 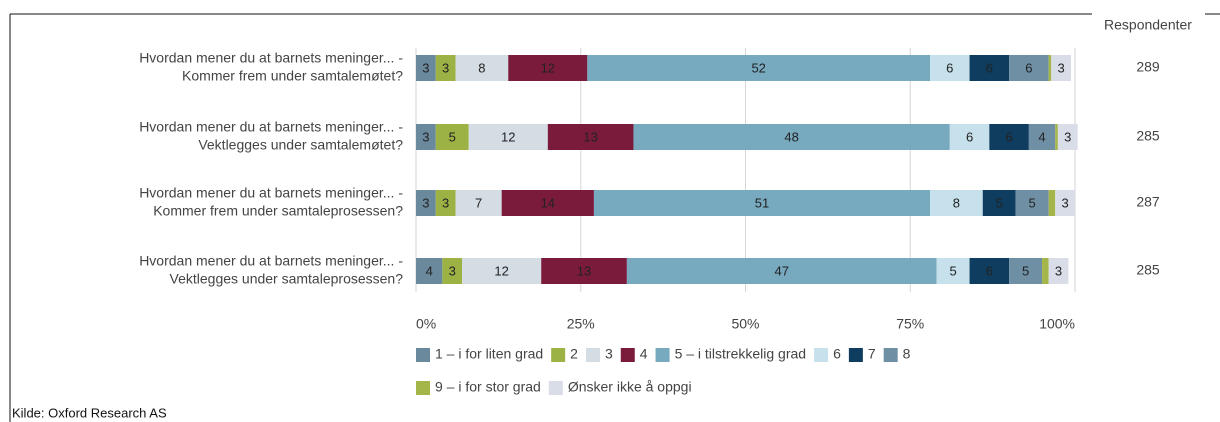 I want to click on legend-label: Ønsker ikke å oppgi, so click(x=630, y=387).